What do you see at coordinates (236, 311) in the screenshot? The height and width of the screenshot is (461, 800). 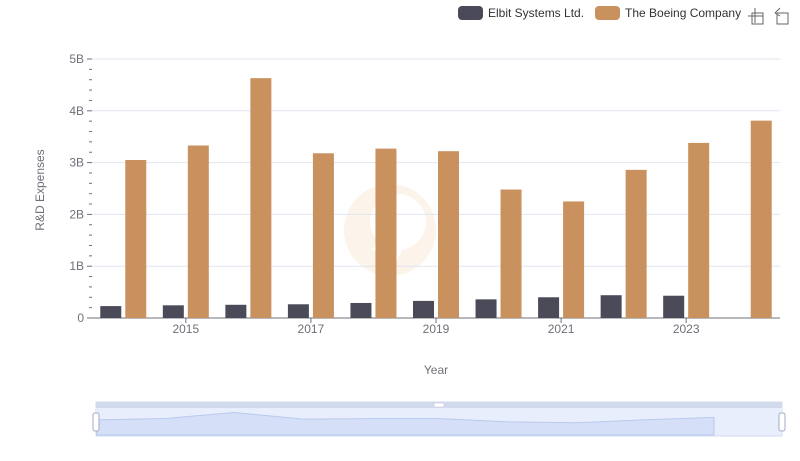 I see `bar-elbit-2016` at bounding box center [236, 311].